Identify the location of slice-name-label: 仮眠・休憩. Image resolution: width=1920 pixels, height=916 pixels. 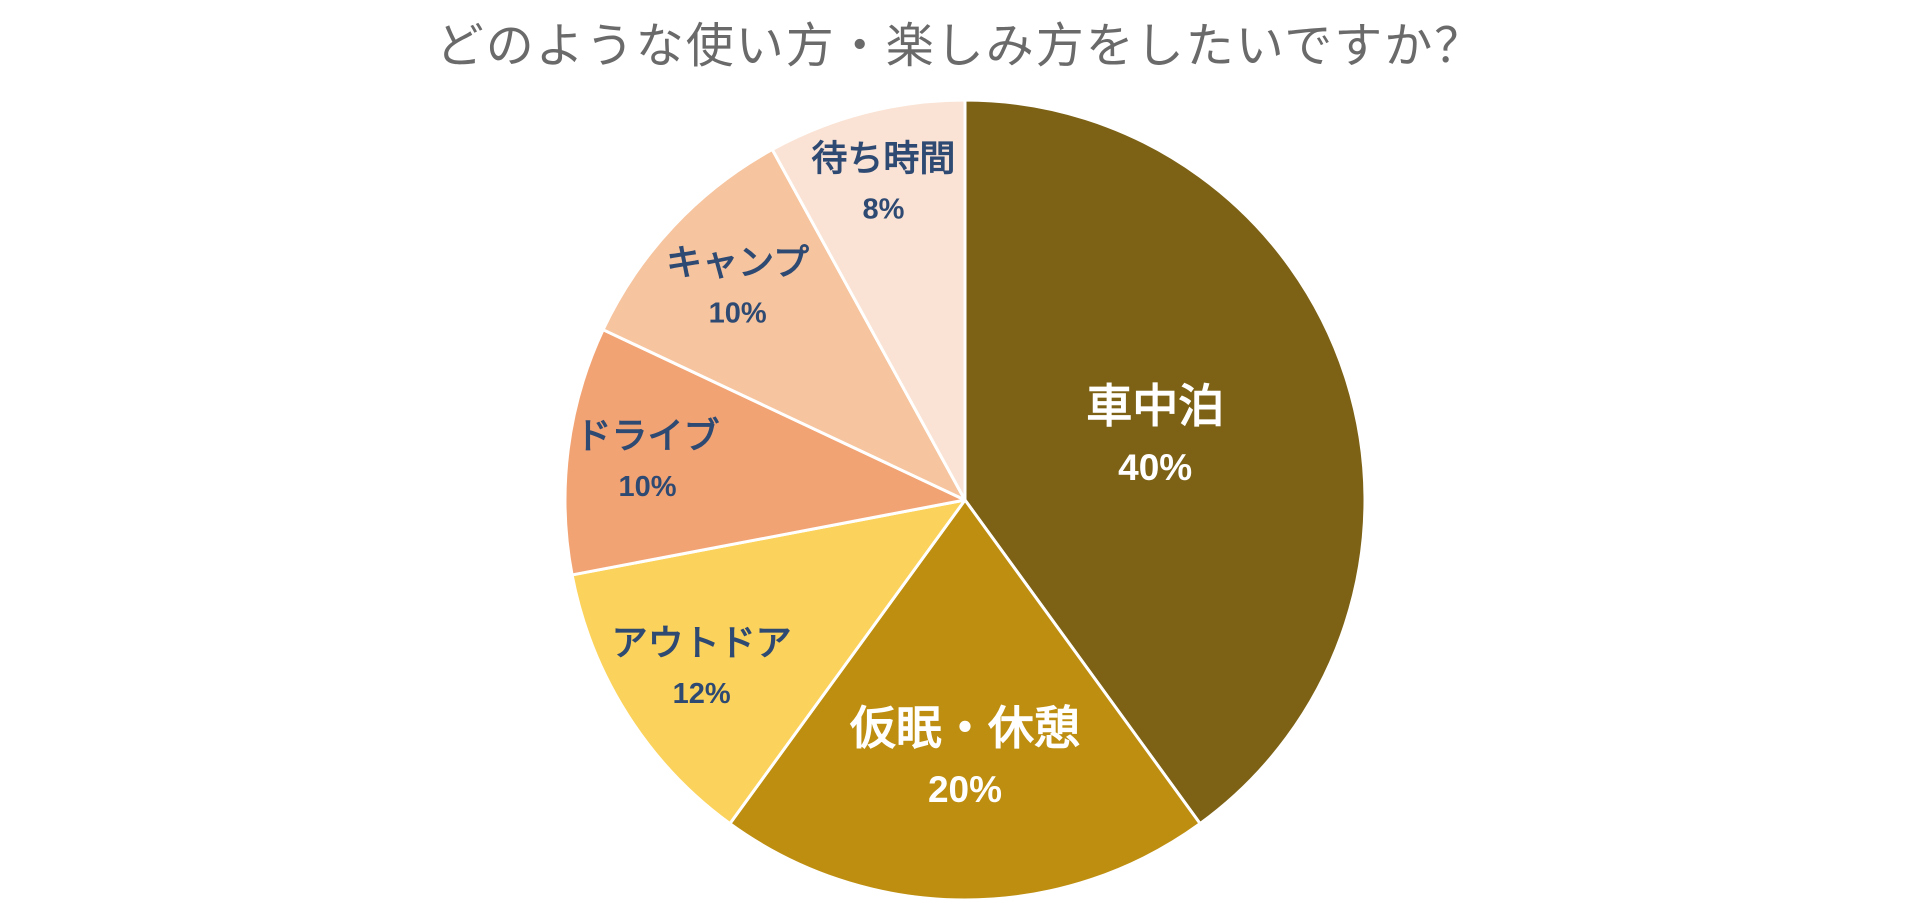
(964, 728).